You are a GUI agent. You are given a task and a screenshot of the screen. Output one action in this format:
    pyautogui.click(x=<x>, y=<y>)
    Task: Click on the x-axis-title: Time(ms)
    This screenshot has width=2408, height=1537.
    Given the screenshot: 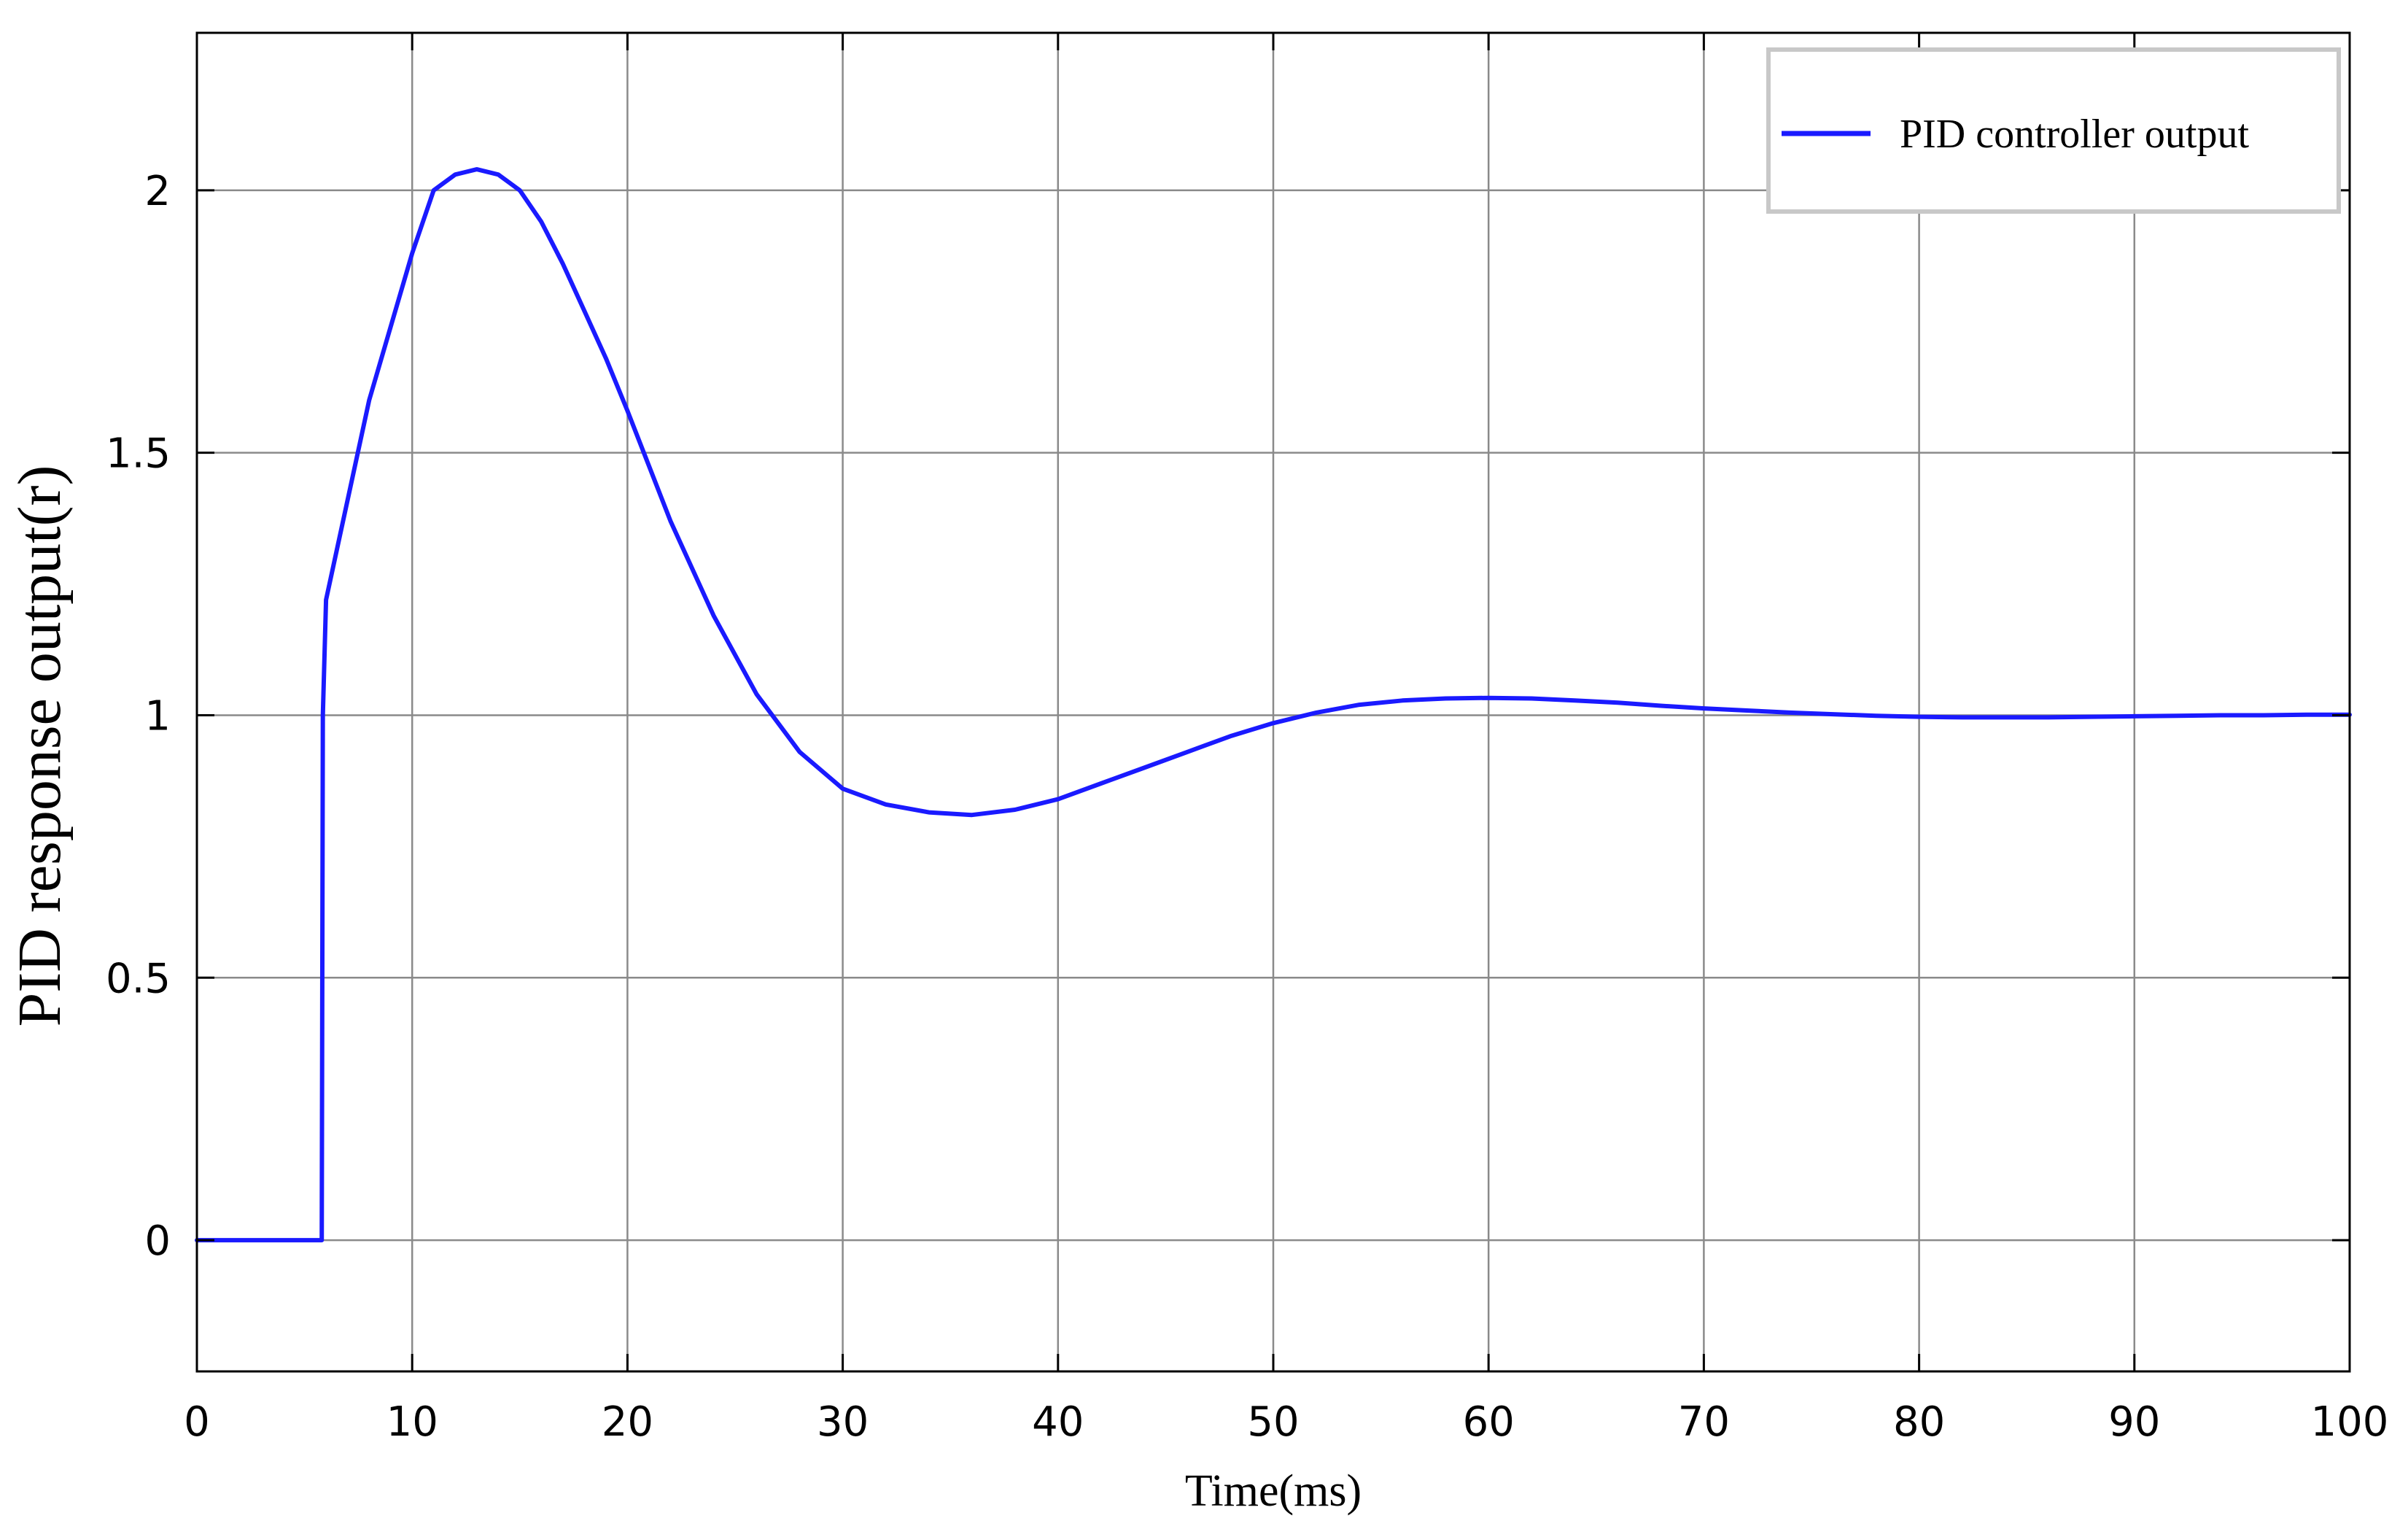 What is the action you would take?
    pyautogui.click(x=1273, y=1491)
    